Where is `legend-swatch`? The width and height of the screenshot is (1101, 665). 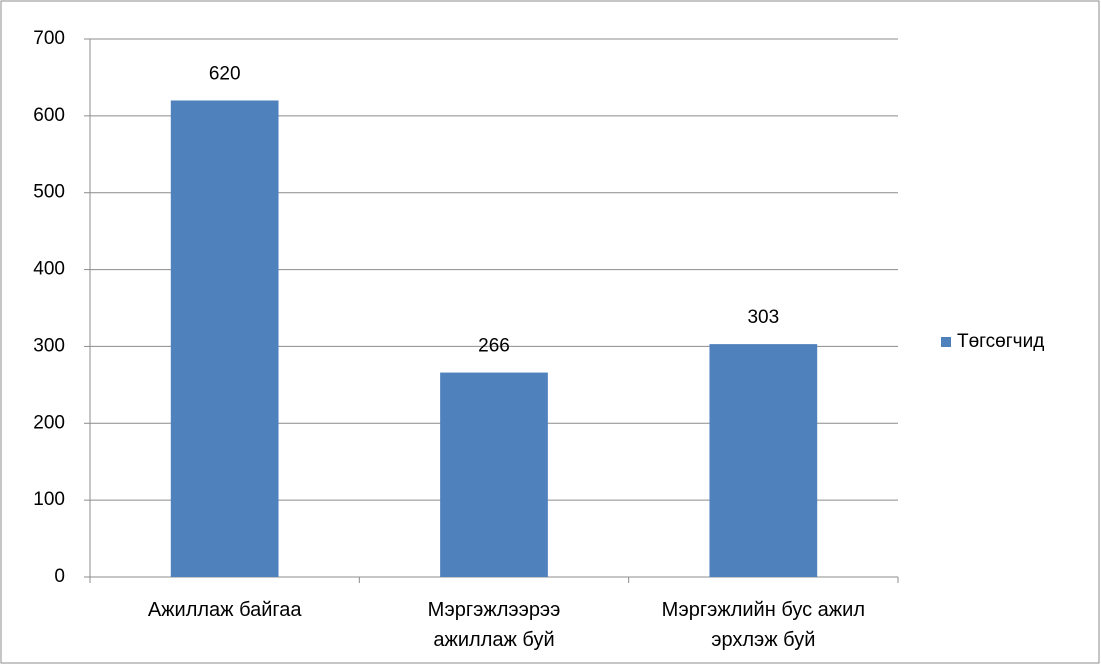 legend-swatch is located at coordinates (946, 342).